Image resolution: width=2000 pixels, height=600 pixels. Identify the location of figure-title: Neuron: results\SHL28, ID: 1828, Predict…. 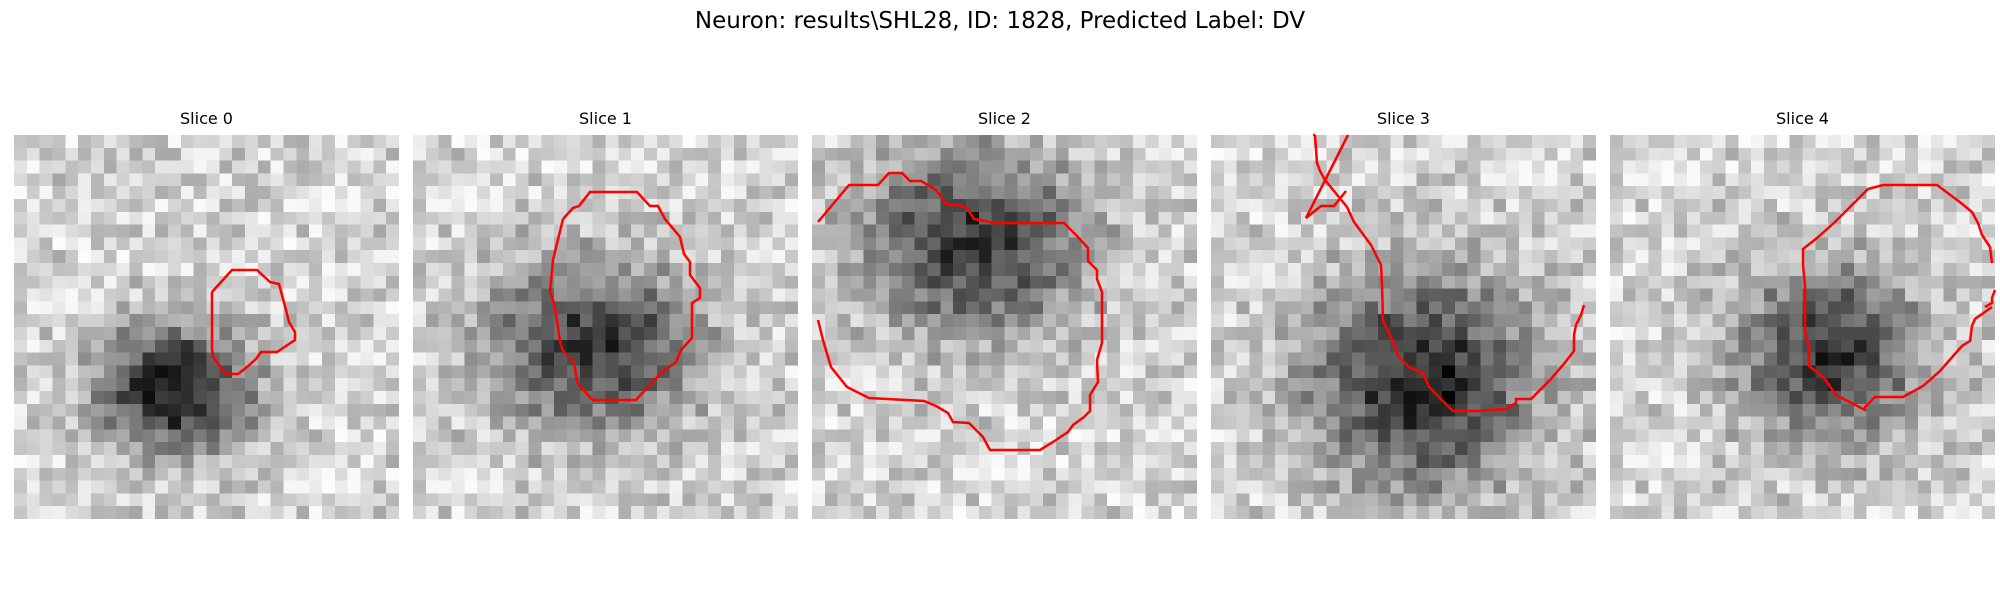
(1000, 21).